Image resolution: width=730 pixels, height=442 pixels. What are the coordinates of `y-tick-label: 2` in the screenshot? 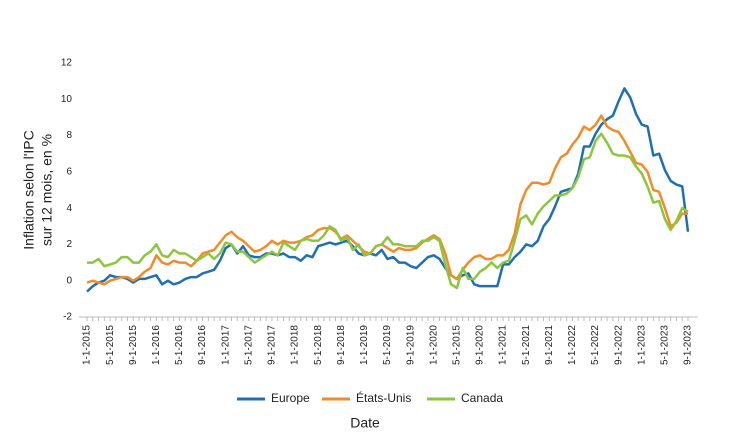 It's located at (69, 244).